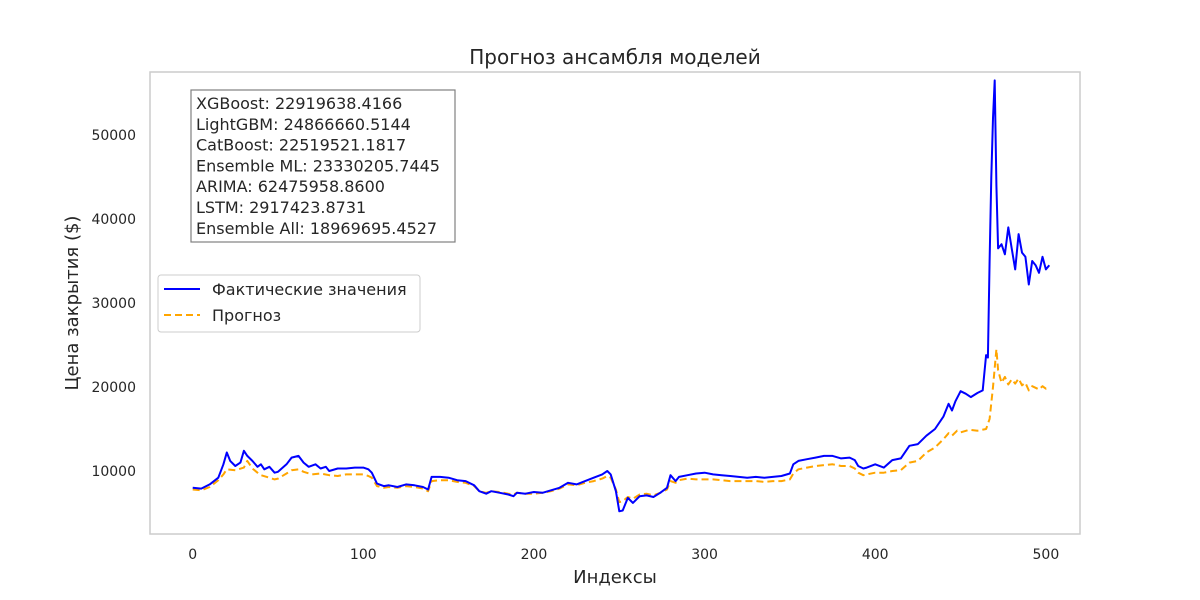 This screenshot has width=1200, height=600. I want to click on metrics-line: Ensemble ML: 23330205.7445, so click(318, 165).